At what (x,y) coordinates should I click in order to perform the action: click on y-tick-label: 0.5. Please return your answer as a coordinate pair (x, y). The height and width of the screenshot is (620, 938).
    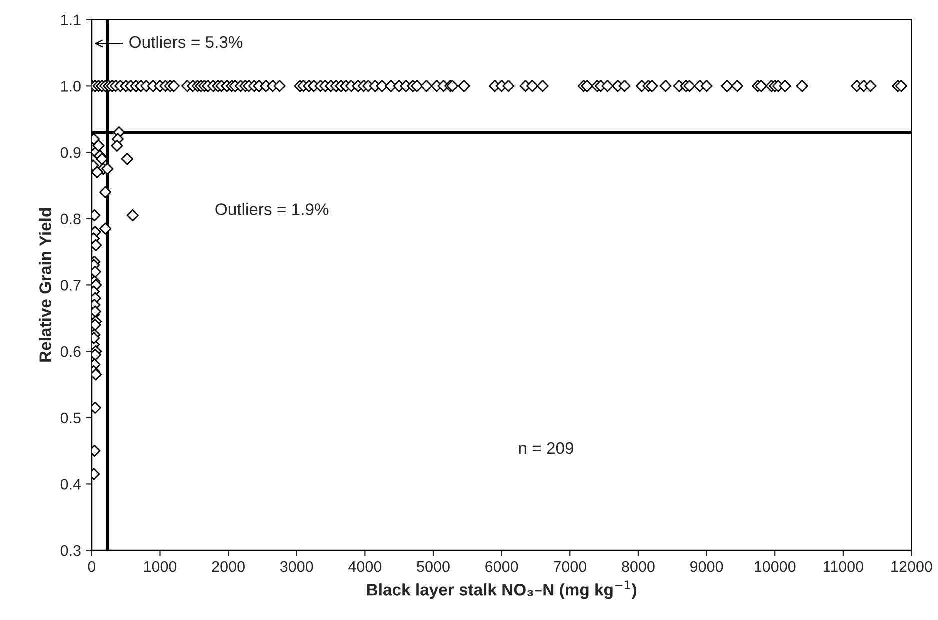
    Looking at the image, I should click on (70, 418).